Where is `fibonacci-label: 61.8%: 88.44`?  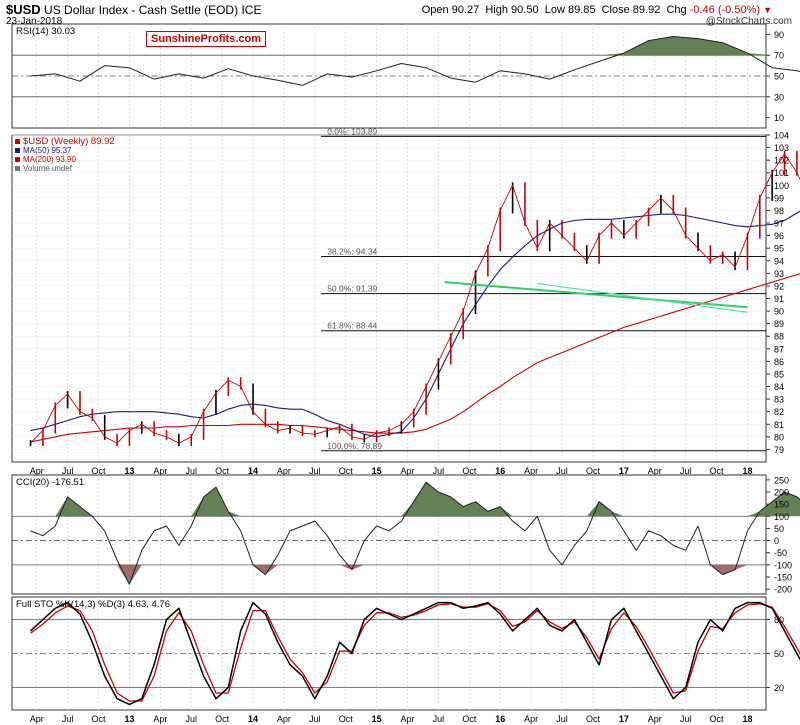 fibonacci-label: 61.8%: 88.44 is located at coordinates (352, 326).